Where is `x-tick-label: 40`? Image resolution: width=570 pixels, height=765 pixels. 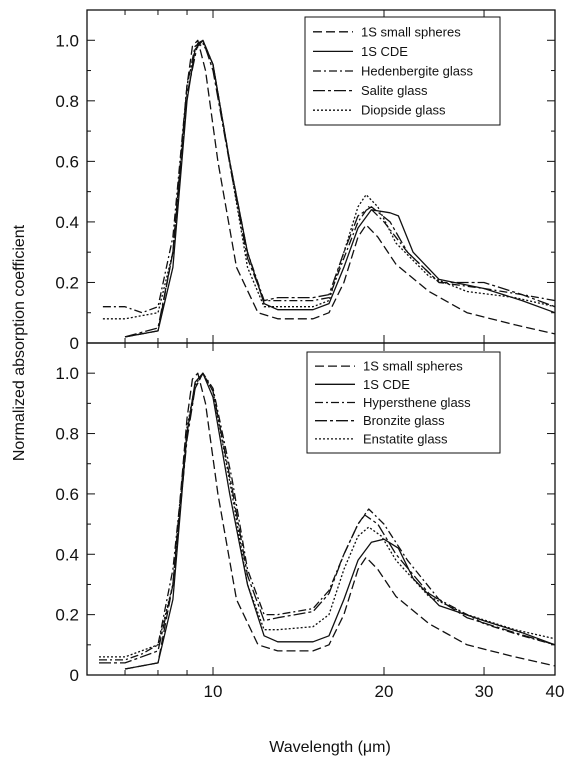 x-tick-label: 40 is located at coordinates (555, 691).